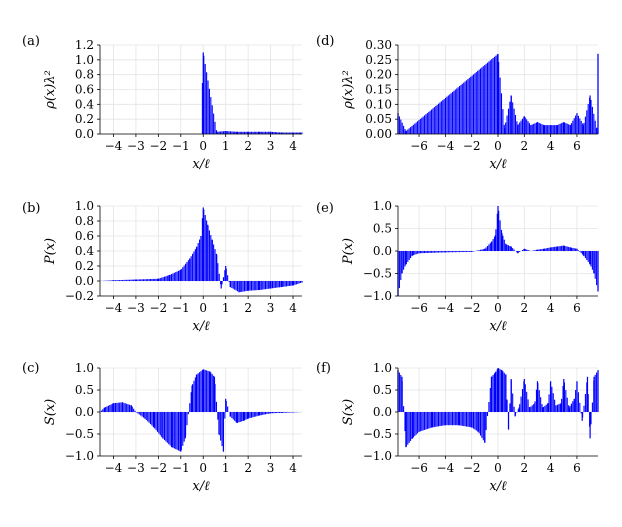  Describe the element at coordinates (84, 221) in the screenshot. I see `y-tick-label: 0.8` at that location.